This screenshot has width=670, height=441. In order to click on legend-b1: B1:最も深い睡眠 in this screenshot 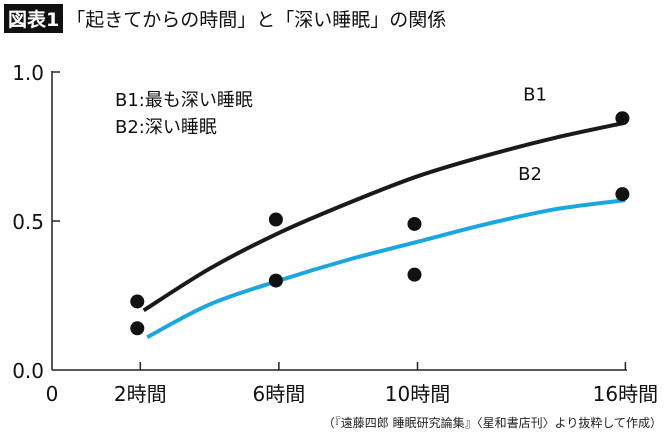, I will do `click(184, 100)`.